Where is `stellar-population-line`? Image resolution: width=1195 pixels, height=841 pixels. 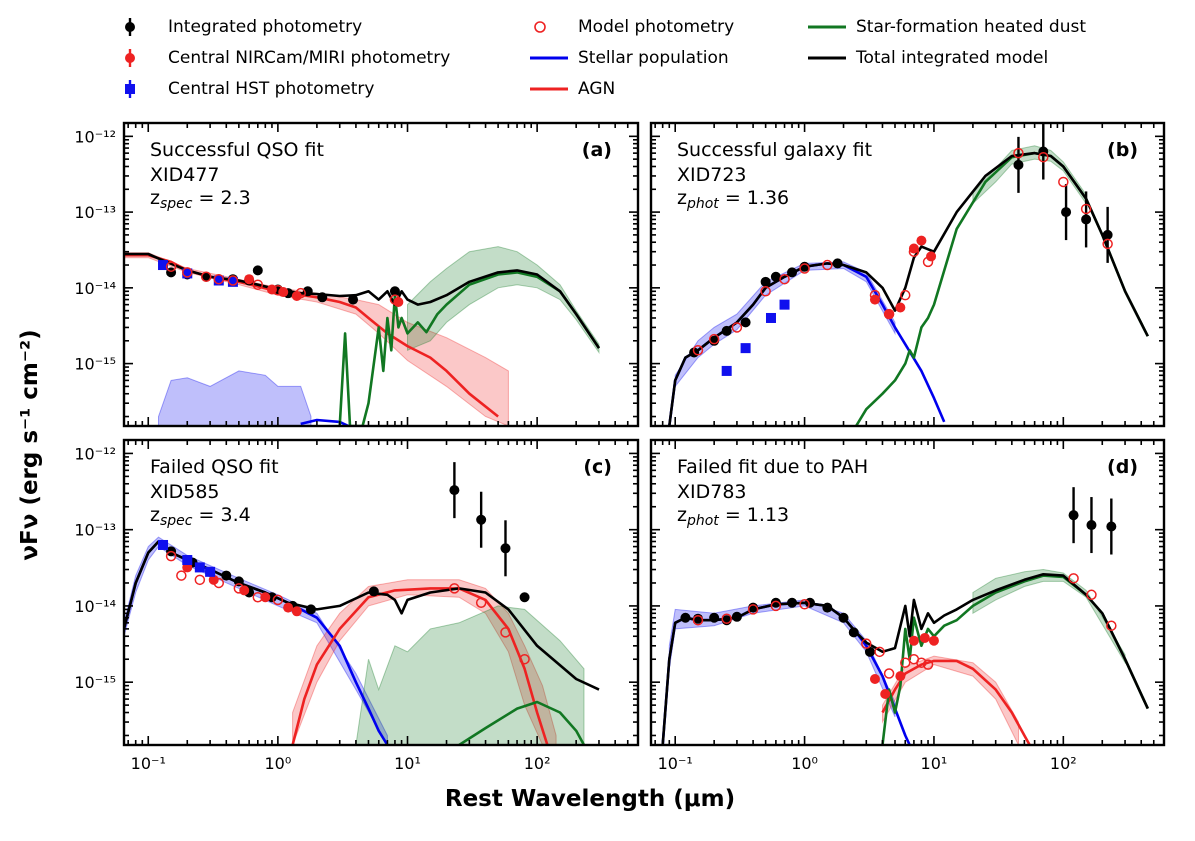
stellar-population-line is located at coordinates (256, 642).